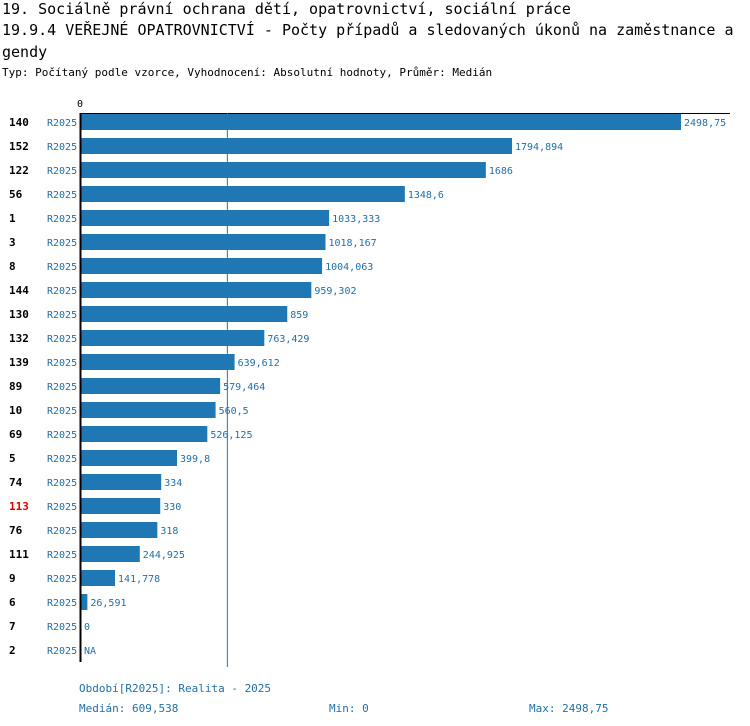  Describe the element at coordinates (244, 387) in the screenshot. I see `bar-value-label: 579,464` at that location.